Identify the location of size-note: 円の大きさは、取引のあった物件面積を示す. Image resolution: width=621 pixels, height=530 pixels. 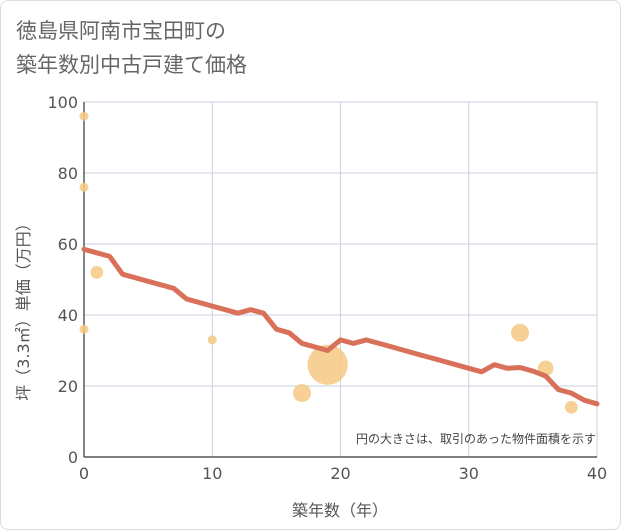
(476, 438).